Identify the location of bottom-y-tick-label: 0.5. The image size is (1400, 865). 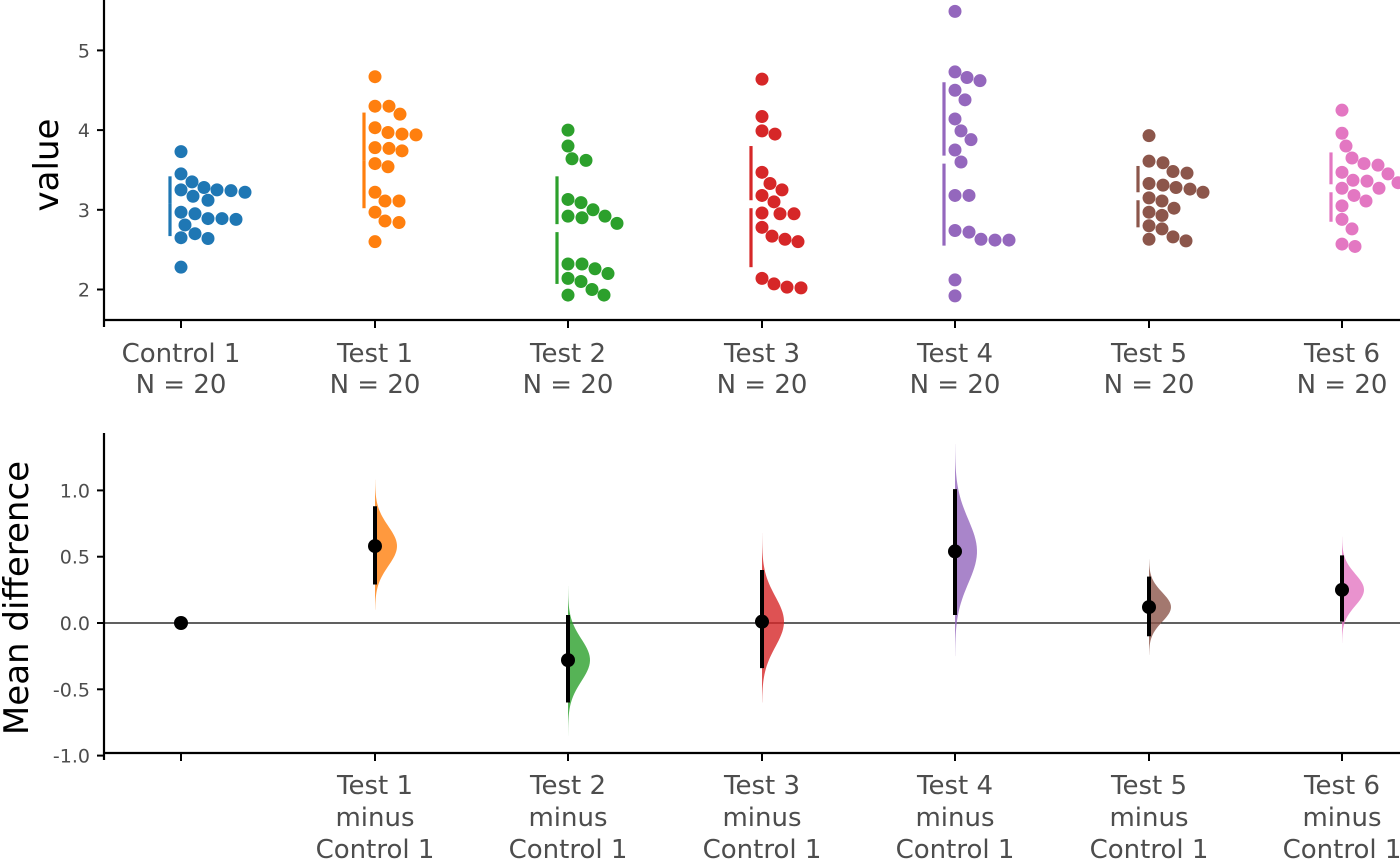
(75, 558).